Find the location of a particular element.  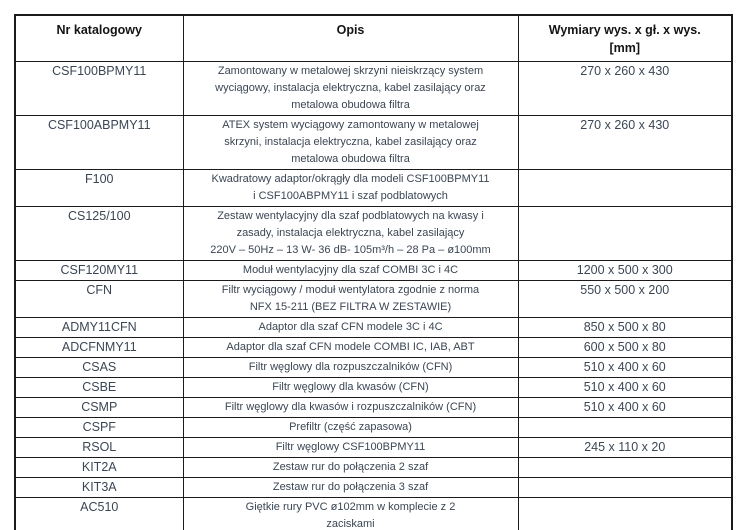

catalog-number-cell: AC510 is located at coordinates (99, 513).